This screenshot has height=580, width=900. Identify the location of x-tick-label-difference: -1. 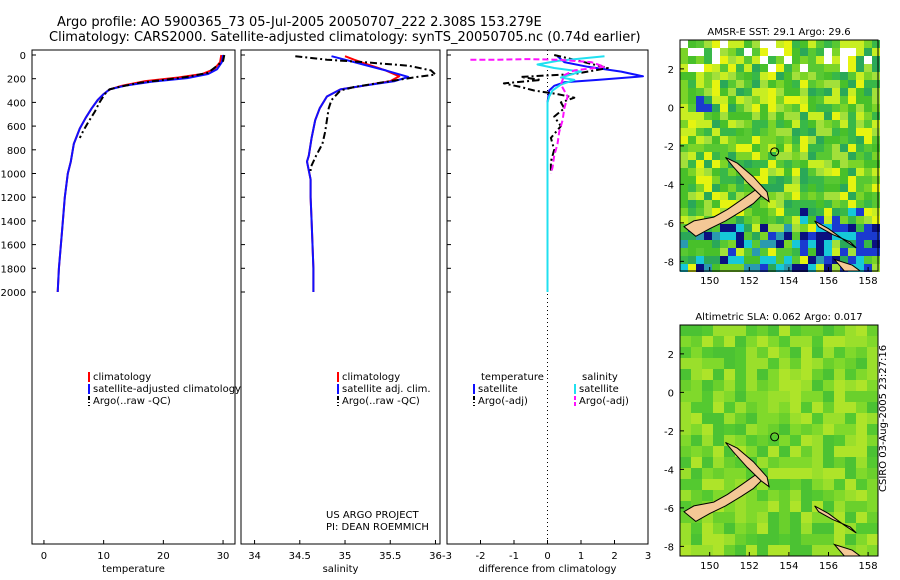
(514, 556).